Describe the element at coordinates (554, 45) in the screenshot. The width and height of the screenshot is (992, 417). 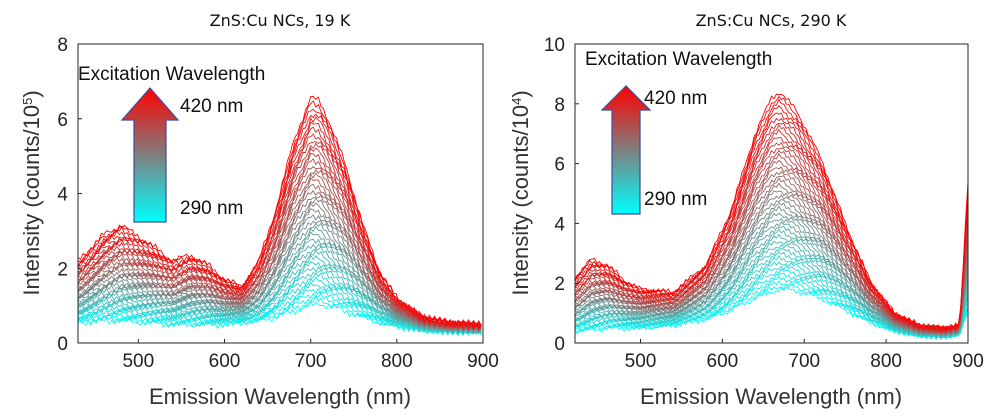
I see `y-tick-label: 10` at that location.